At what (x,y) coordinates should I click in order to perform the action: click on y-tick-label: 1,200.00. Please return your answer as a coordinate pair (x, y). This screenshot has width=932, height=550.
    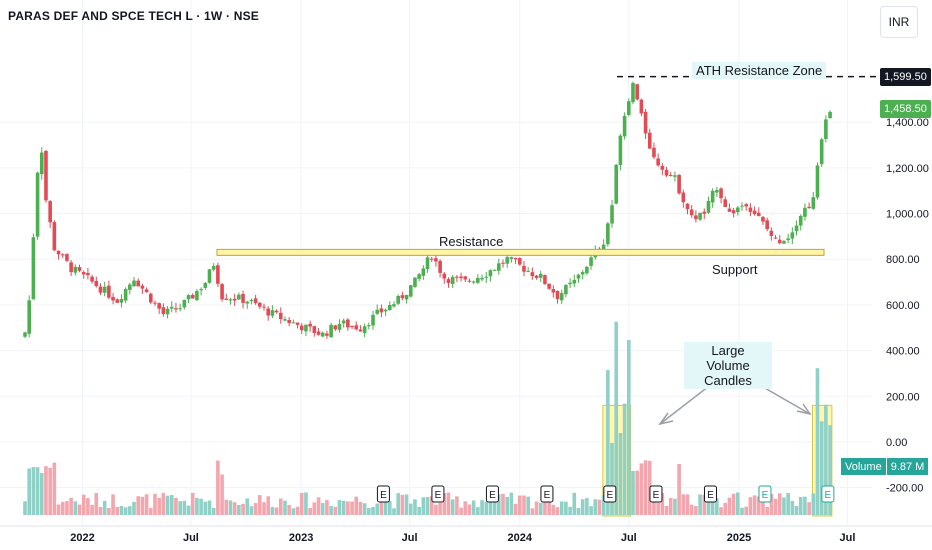
    Looking at the image, I should click on (907, 169).